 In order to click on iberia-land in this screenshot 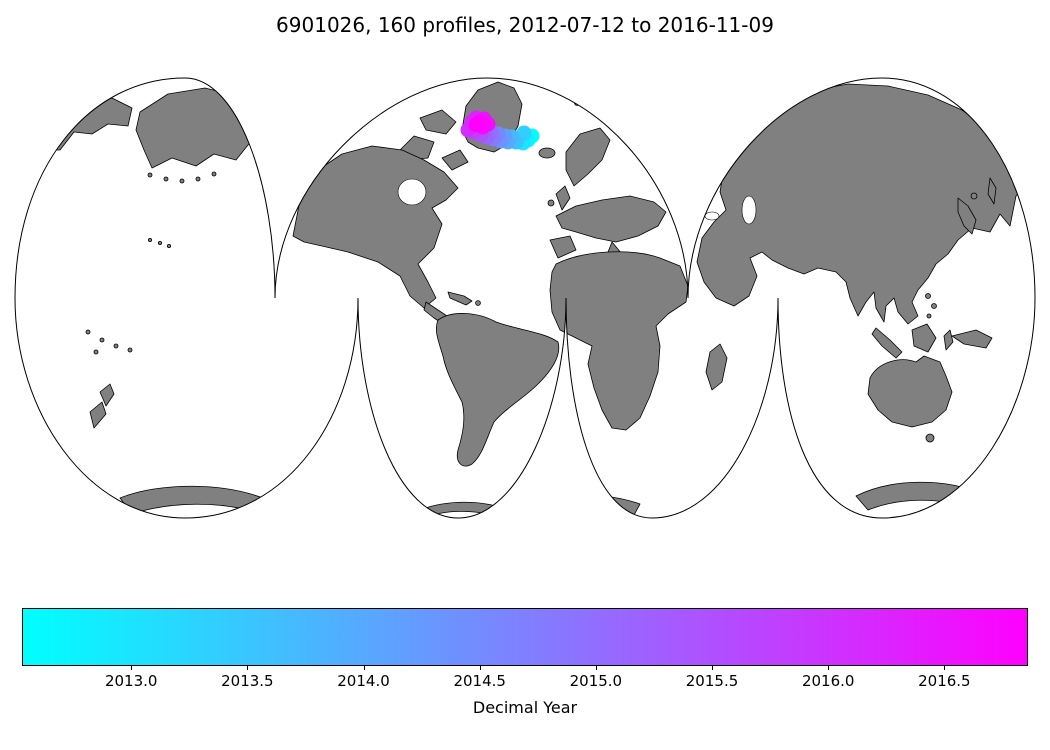, I will do `click(563, 247)`.